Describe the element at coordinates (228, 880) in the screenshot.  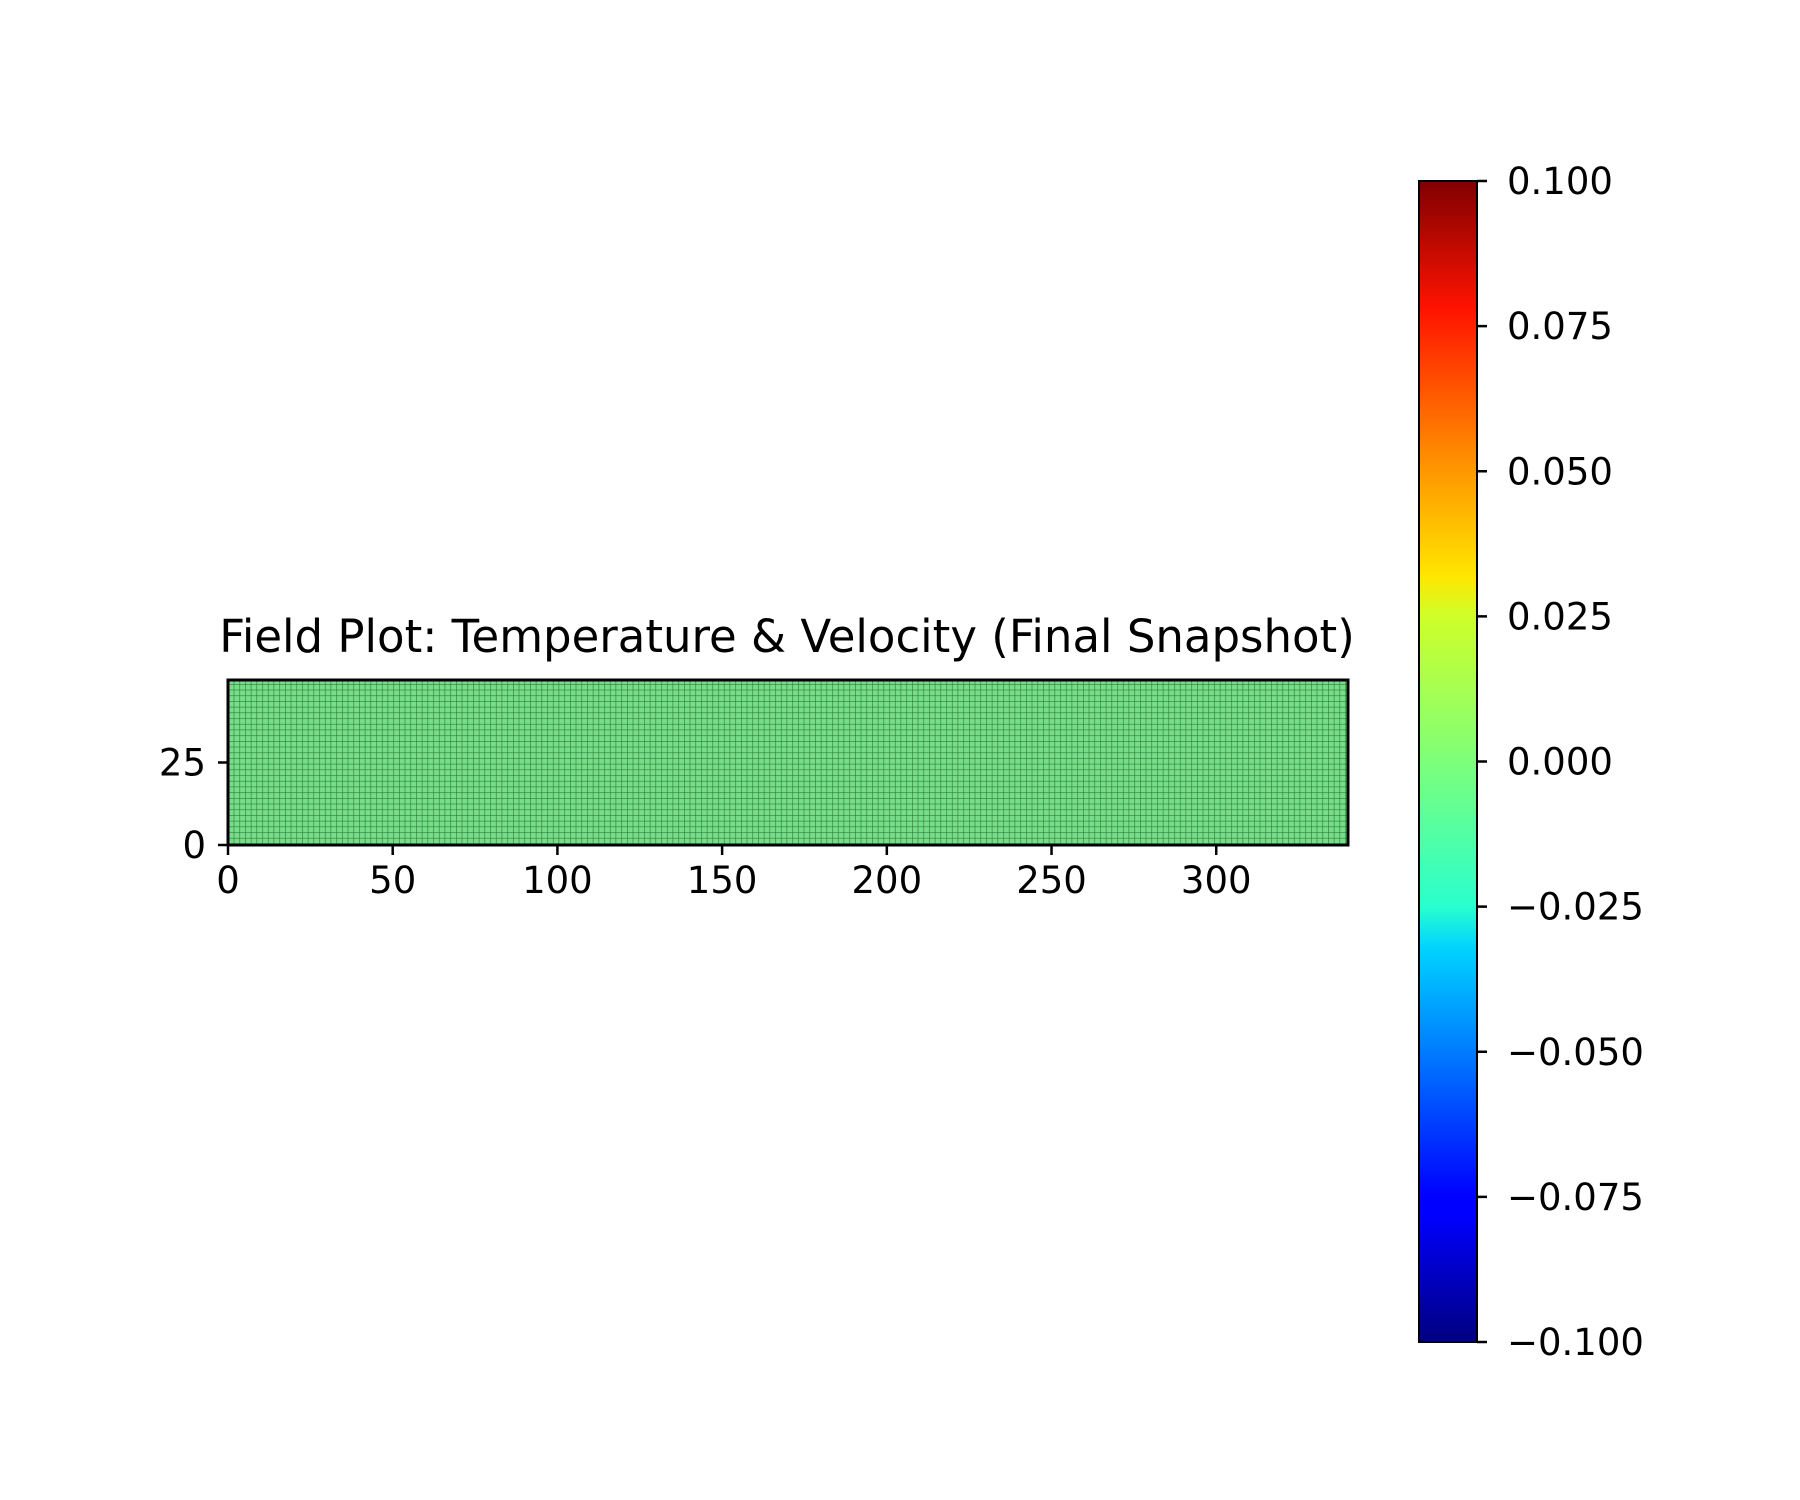
I see `x-tick-label: 0` at that location.